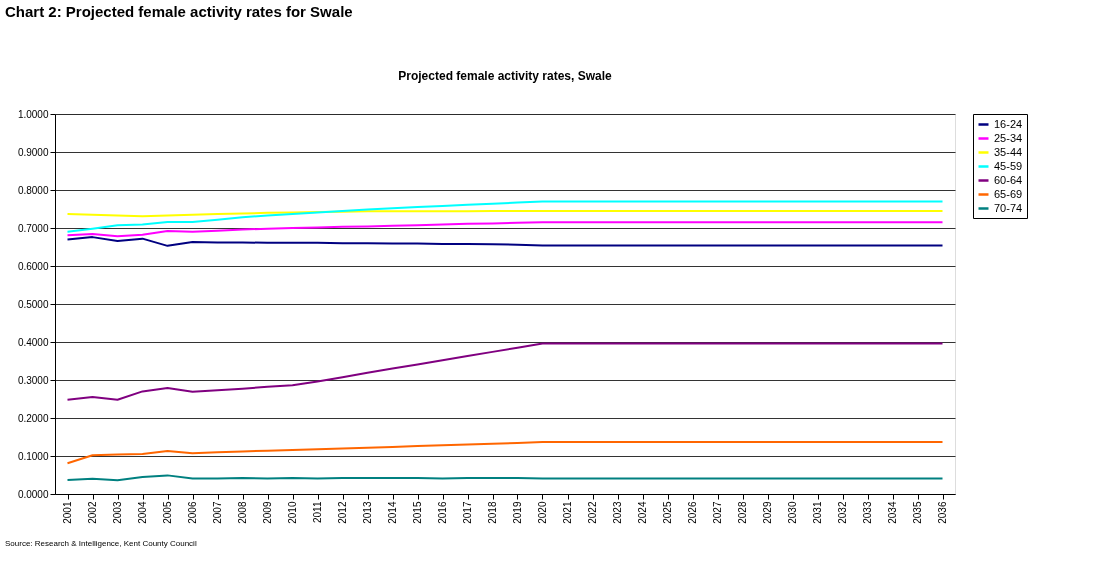  I want to click on legend-label: 60-64, so click(1008, 179).